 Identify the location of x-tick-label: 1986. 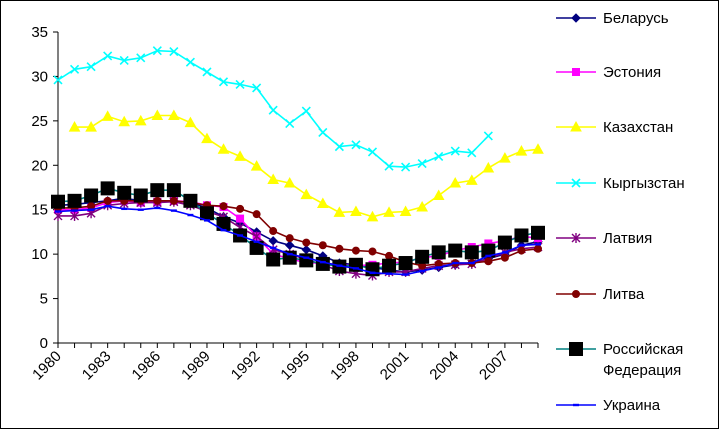
(147, 366).